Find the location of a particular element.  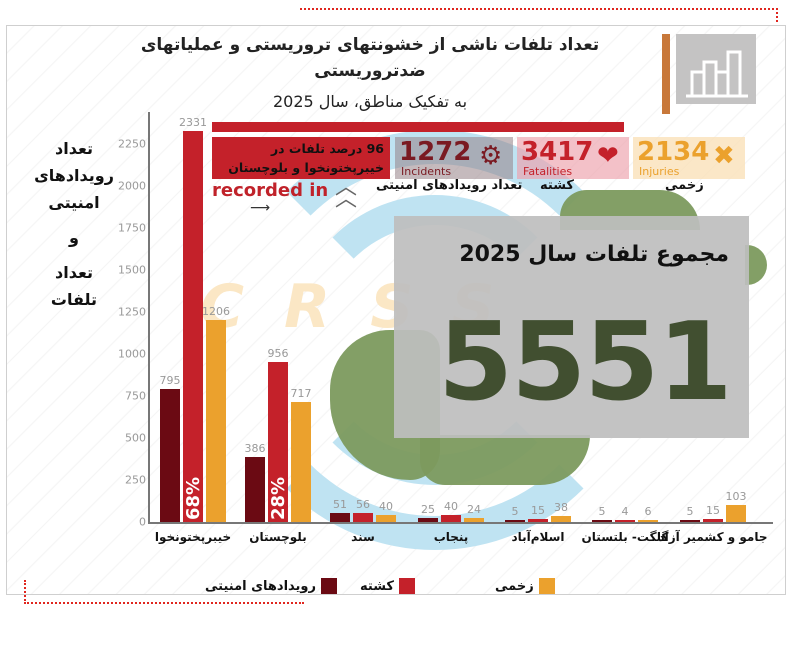

y-tick: 2250 is located at coordinates (132, 144).